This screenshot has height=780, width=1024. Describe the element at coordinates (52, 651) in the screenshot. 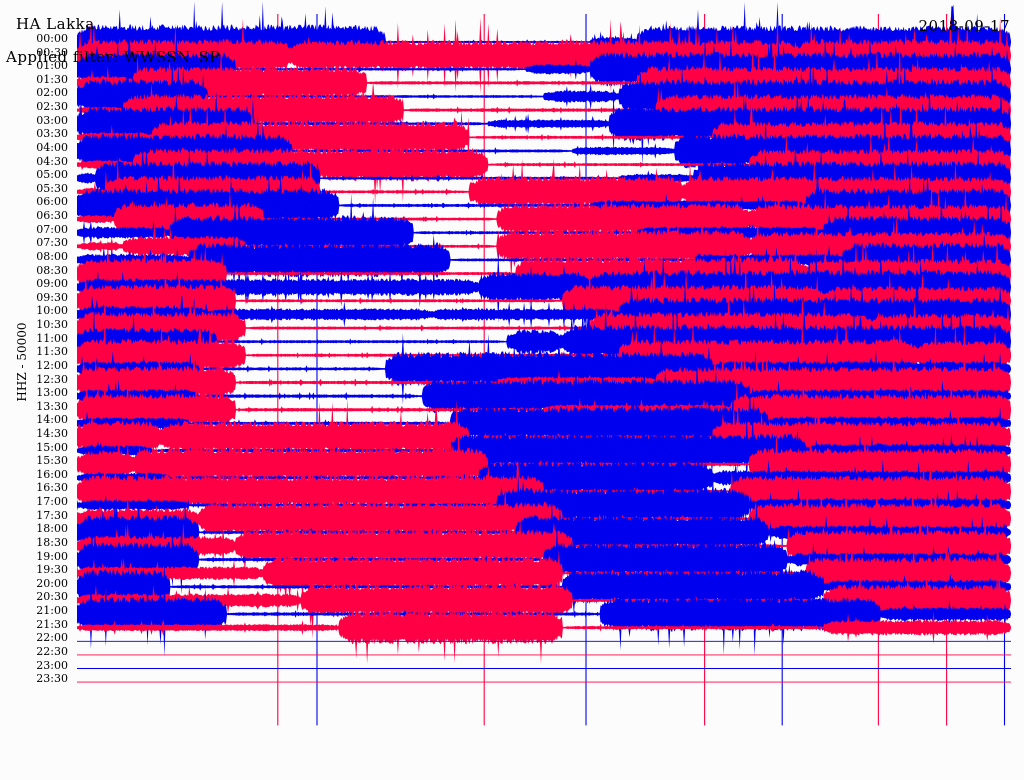

I see `time-tick-label: 22:30` at that location.